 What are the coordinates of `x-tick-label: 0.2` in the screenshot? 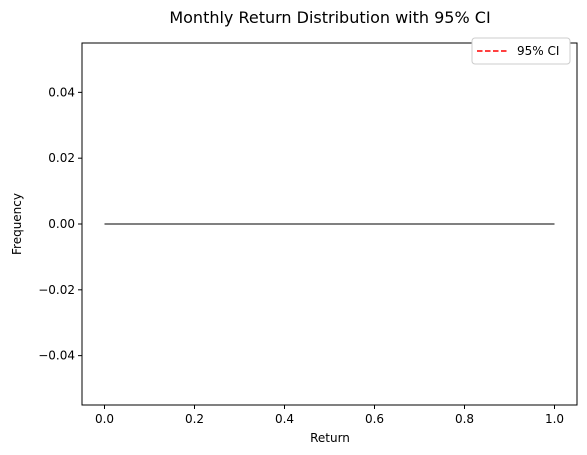 It's located at (194, 419).